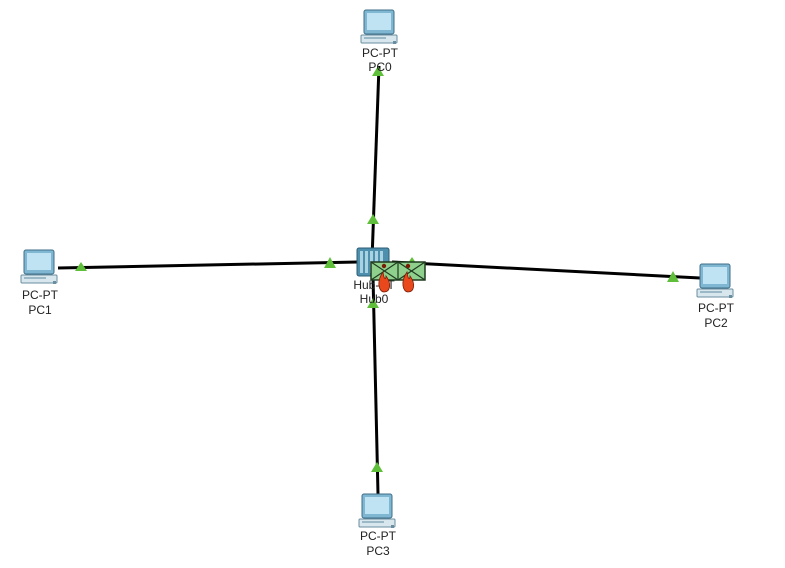  Describe the element at coordinates (81, 266) in the screenshot. I see `link-up-indicator-pc1-end` at that location.